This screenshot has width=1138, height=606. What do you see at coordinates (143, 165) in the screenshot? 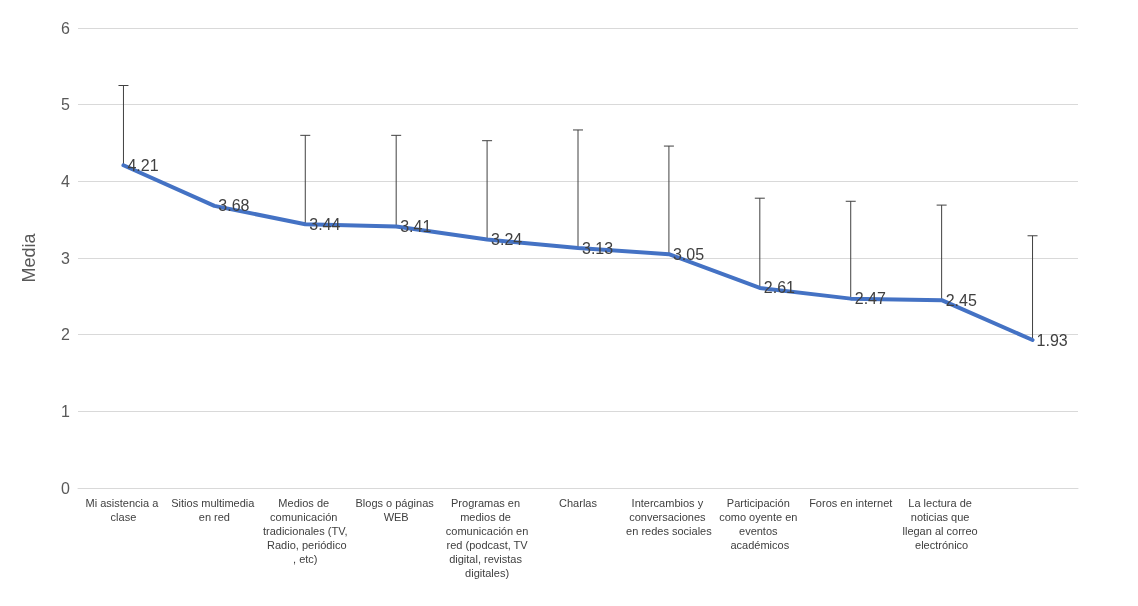
I see `data-label: 4.21` at bounding box center [143, 165].